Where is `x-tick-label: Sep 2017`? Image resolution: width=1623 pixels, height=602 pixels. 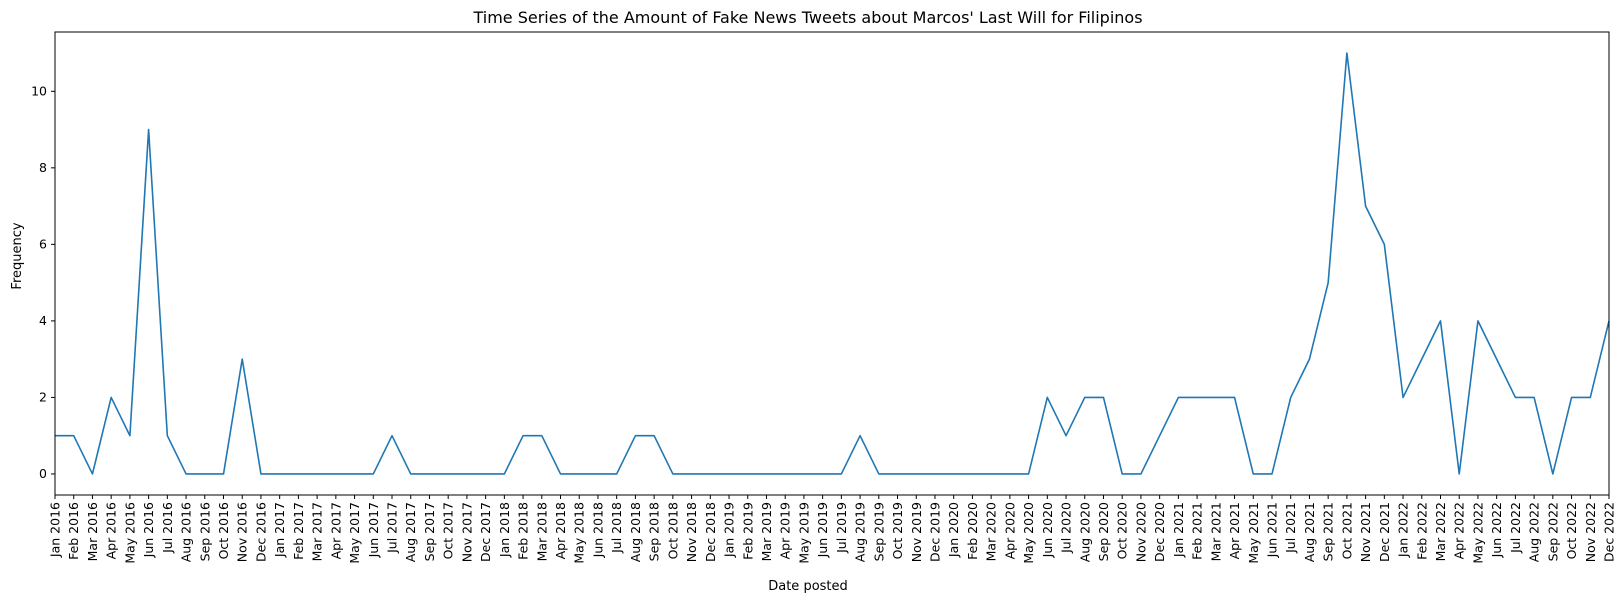
x-tick-label: Sep 2017 is located at coordinates (429, 531).